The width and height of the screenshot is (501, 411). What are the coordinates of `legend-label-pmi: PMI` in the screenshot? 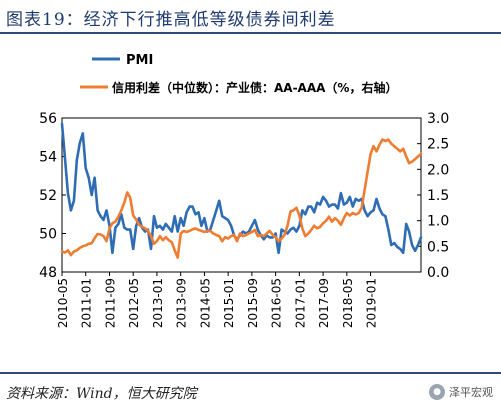 It's located at (139, 60).